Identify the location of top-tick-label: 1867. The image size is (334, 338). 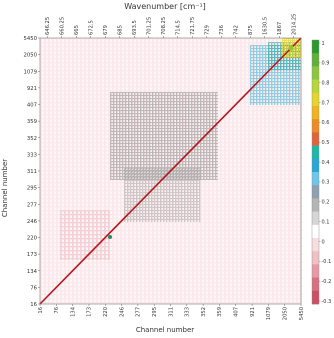
(280, 28).